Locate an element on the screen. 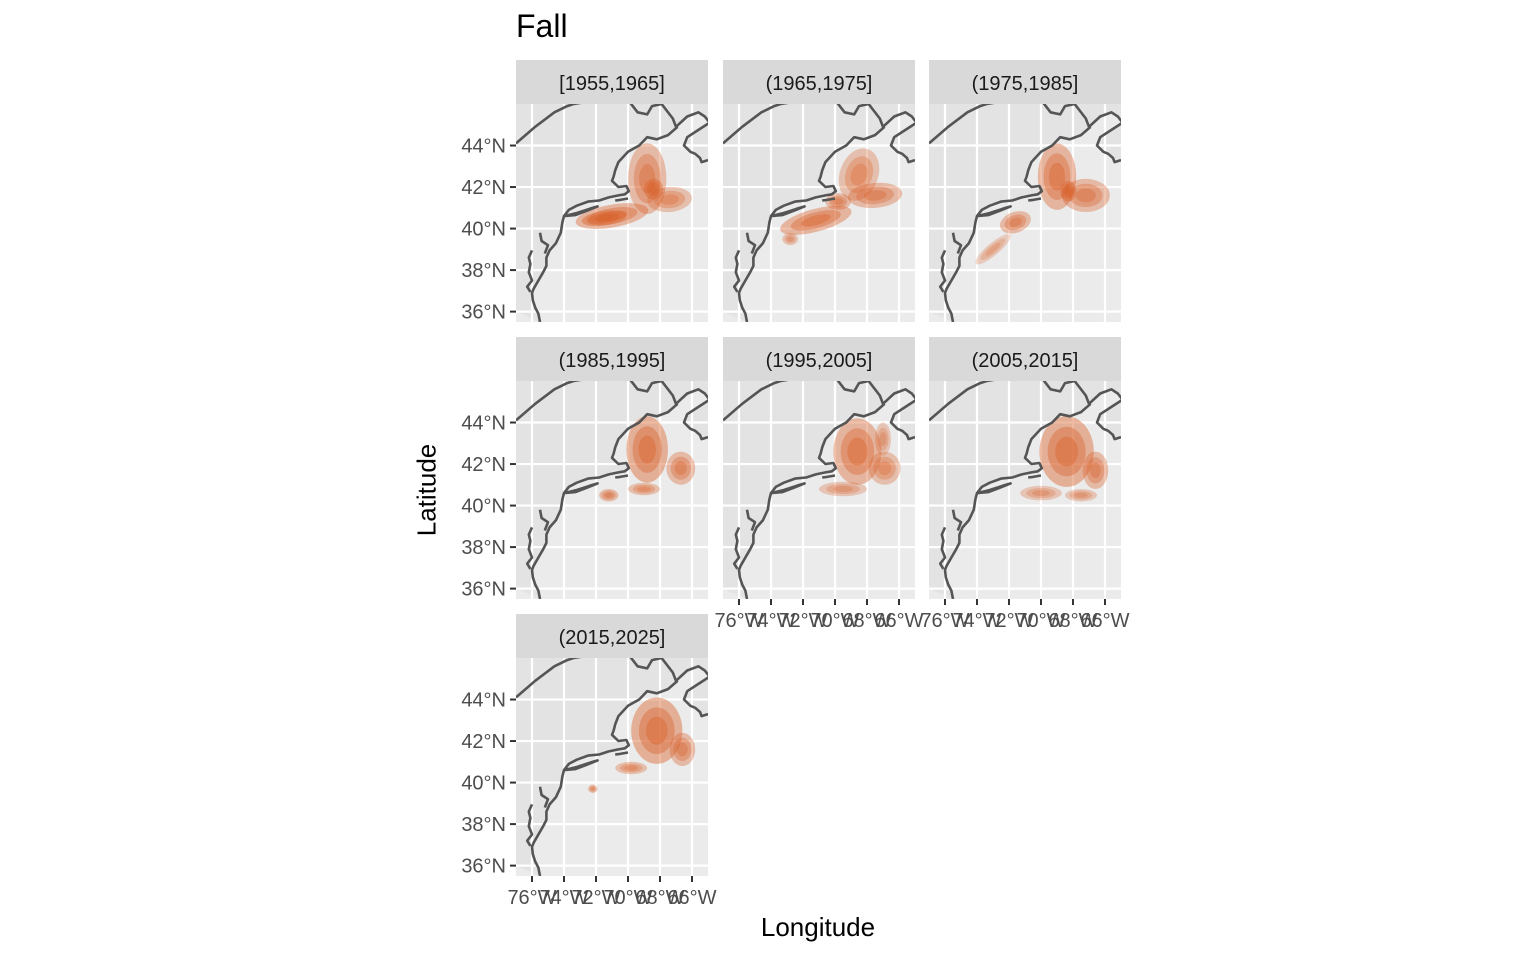 The width and height of the screenshot is (1536, 960). facet-panel: [1955,1965] 44°N 42°N 40°N 38°N 36°N is located at coordinates (584, 192).